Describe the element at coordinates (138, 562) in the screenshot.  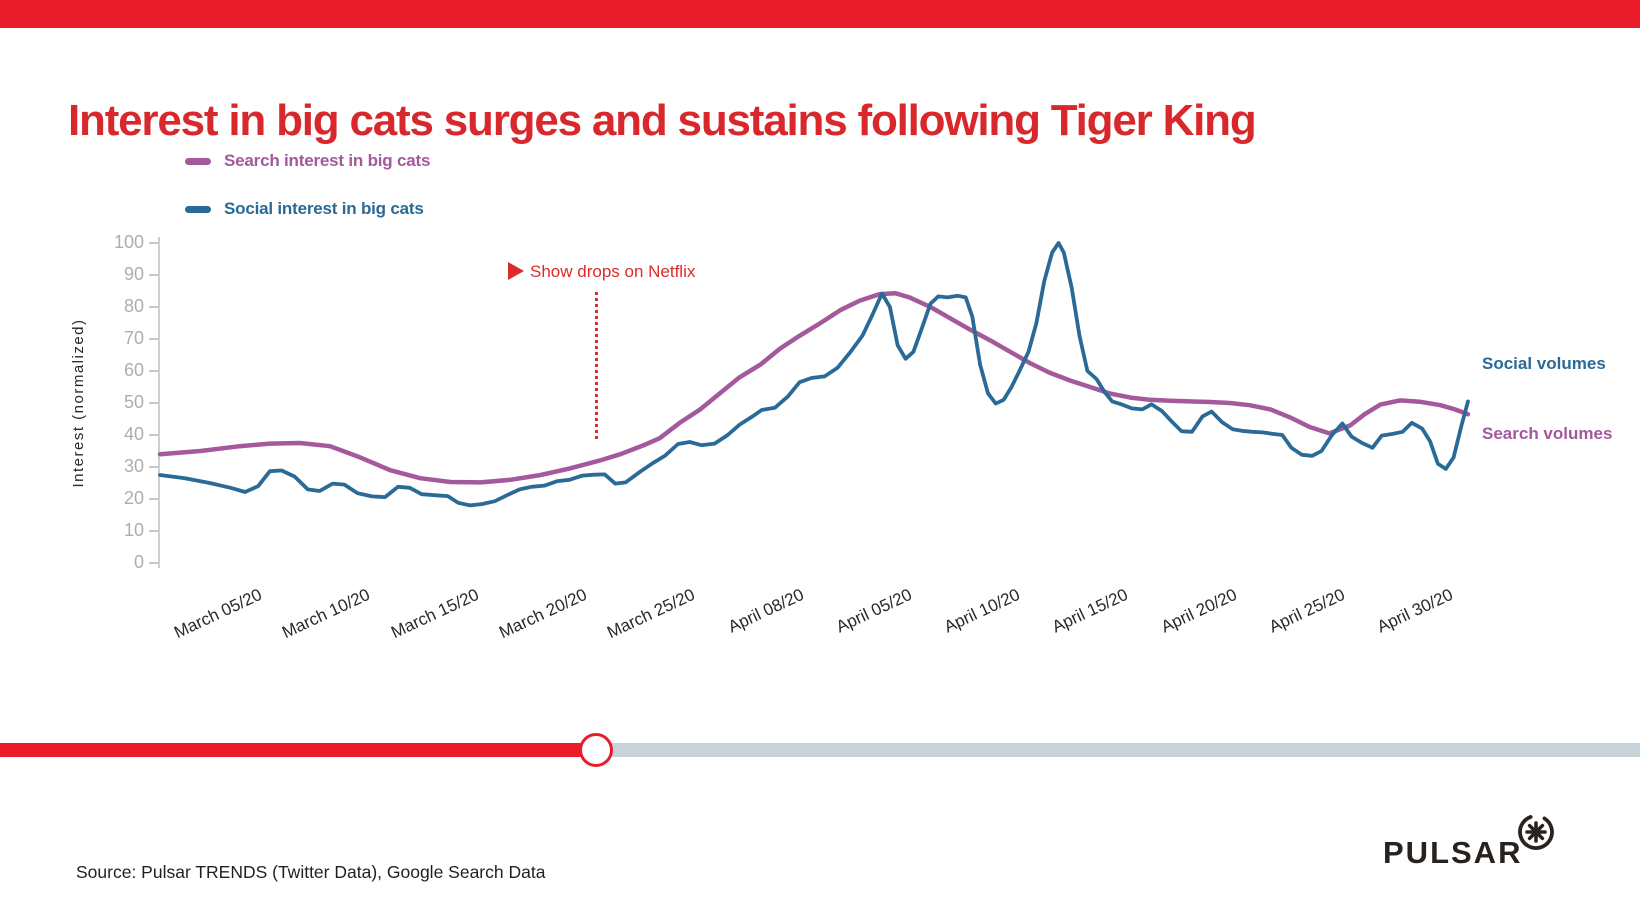
I see `y-tick-label: 0` at that location.